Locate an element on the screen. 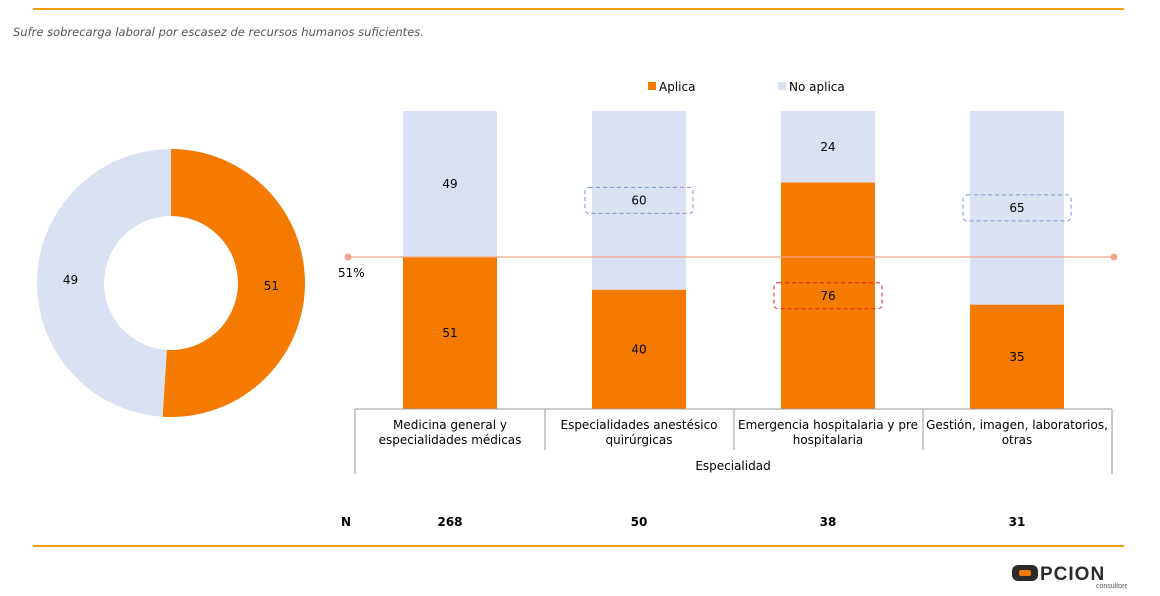 The height and width of the screenshot is (596, 1160). n-value: 268 is located at coordinates (449, 522).